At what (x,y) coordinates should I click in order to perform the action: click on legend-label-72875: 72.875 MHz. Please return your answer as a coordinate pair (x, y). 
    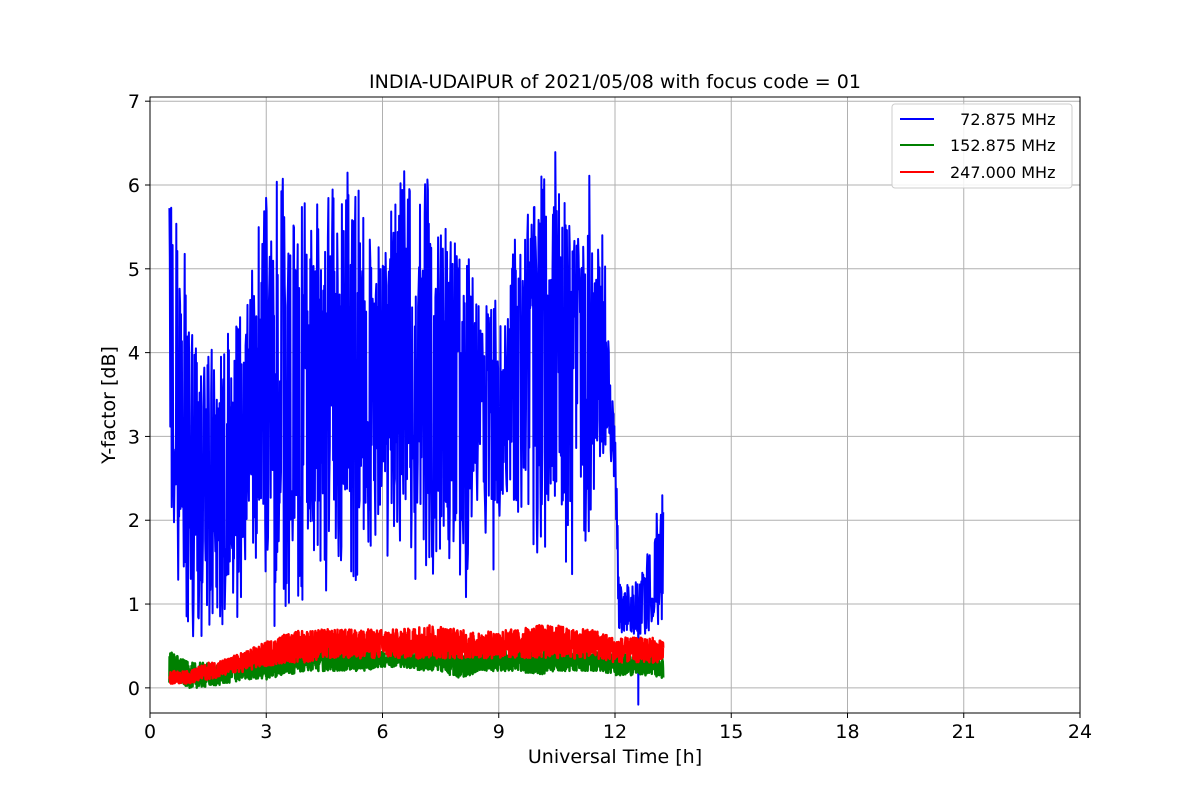
    Looking at the image, I should click on (1002, 119).